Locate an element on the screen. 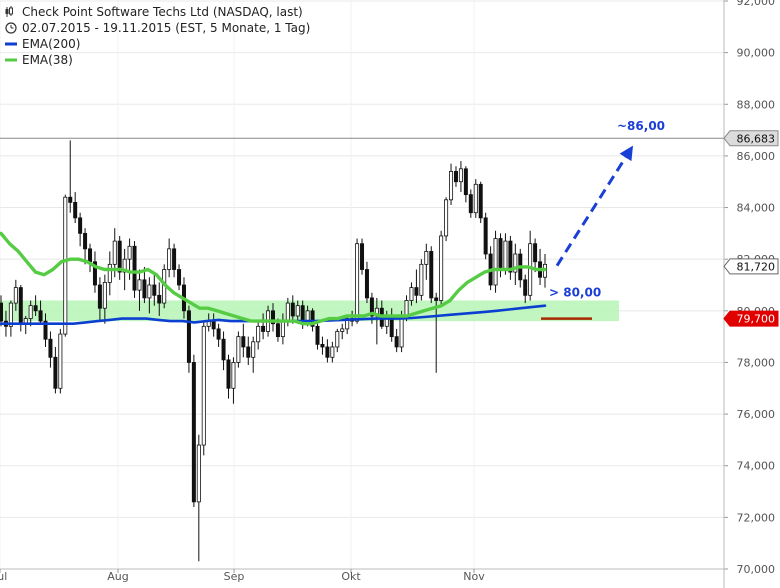 The width and height of the screenshot is (780, 588). price-tag-label: 86,683 is located at coordinates (756, 138).